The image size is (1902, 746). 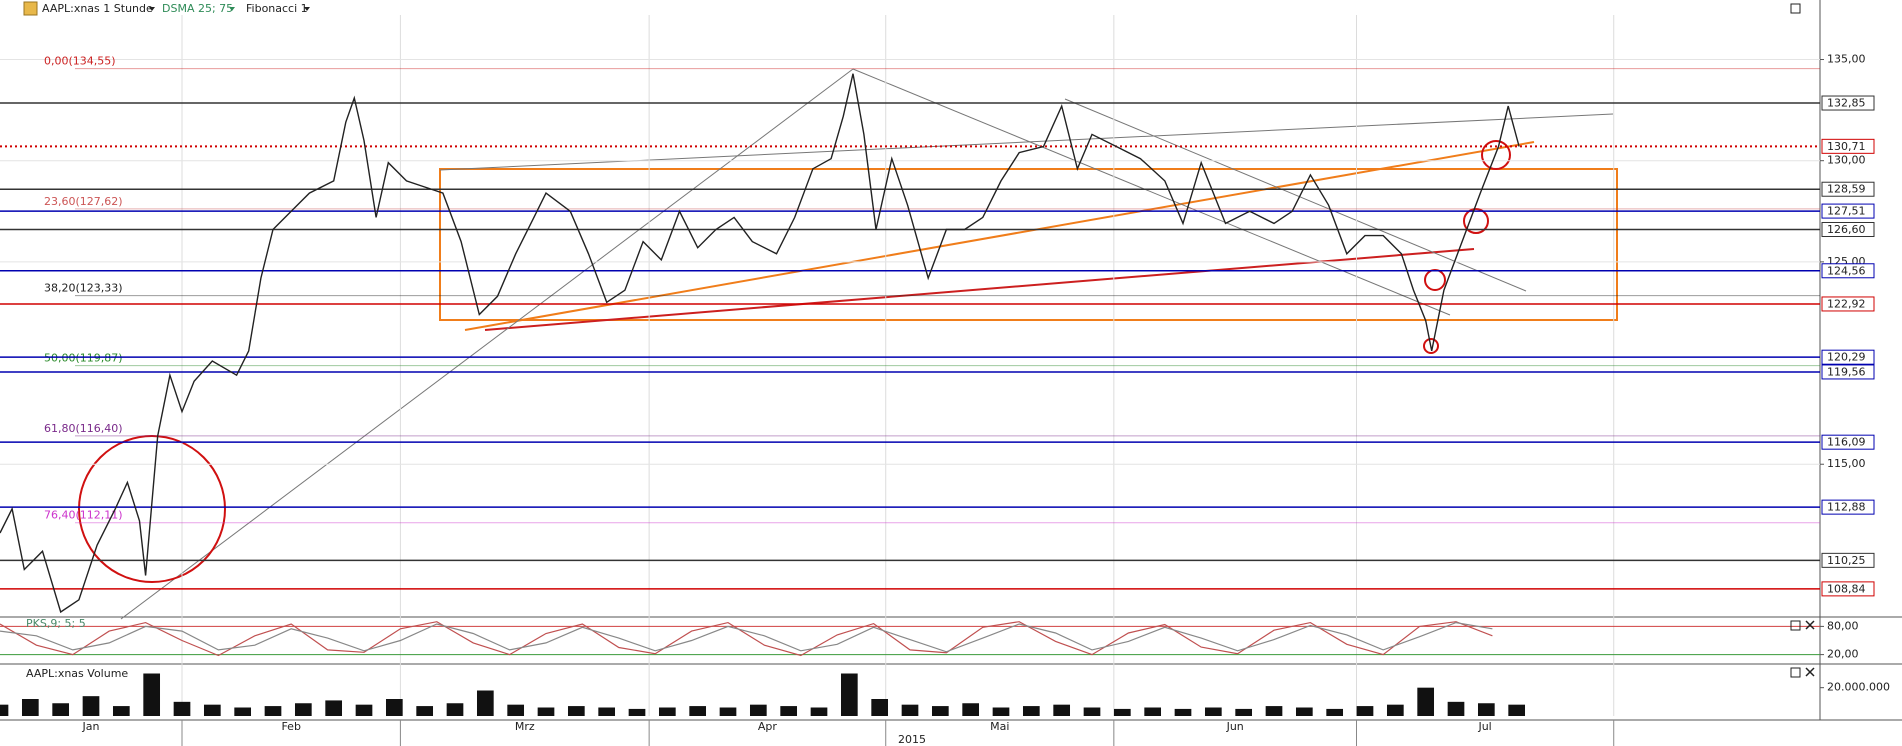 I want to click on x-tick-label: Jun, so click(x=1235, y=726).